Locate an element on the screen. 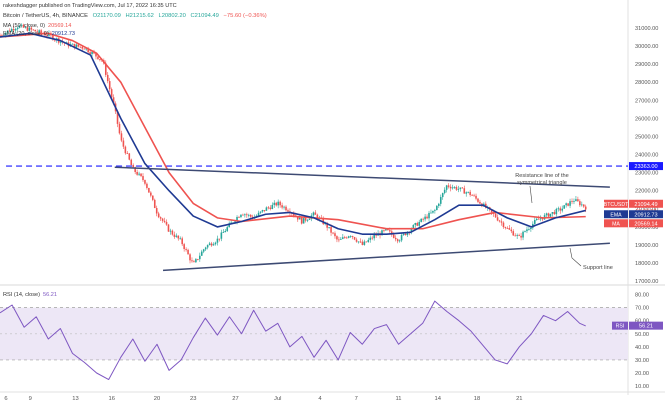 The height and width of the screenshot is (407, 665). rsi-tick-label: 10.00 is located at coordinates (642, 387).